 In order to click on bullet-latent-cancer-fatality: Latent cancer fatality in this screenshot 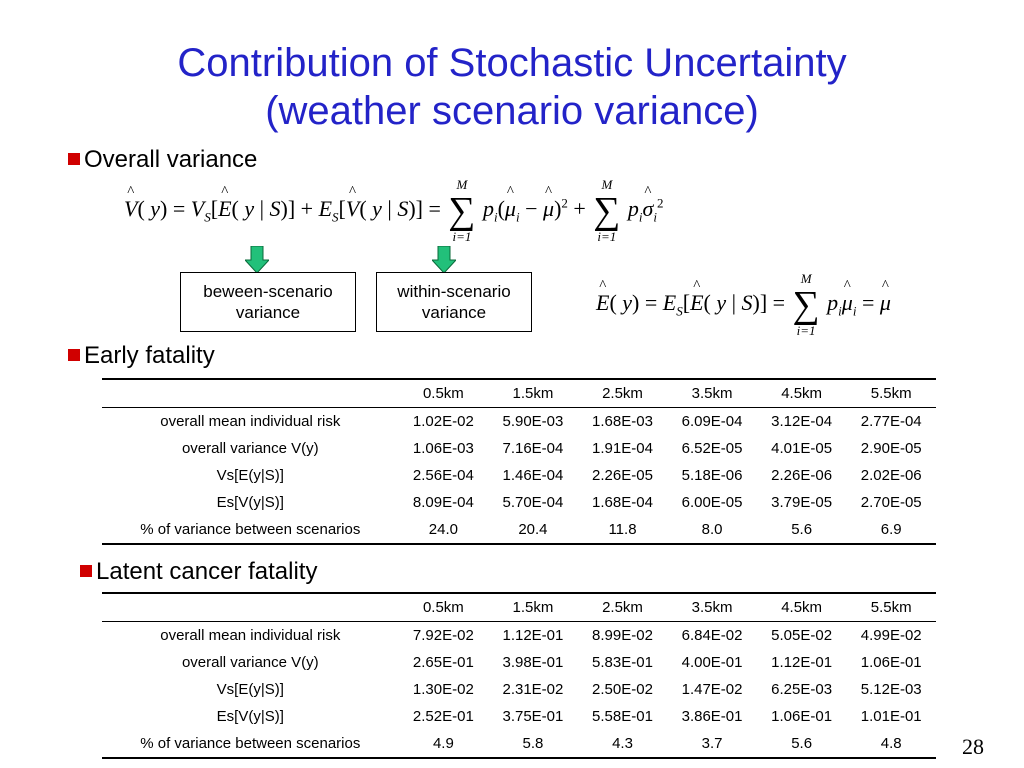, I will do `click(198, 572)`.